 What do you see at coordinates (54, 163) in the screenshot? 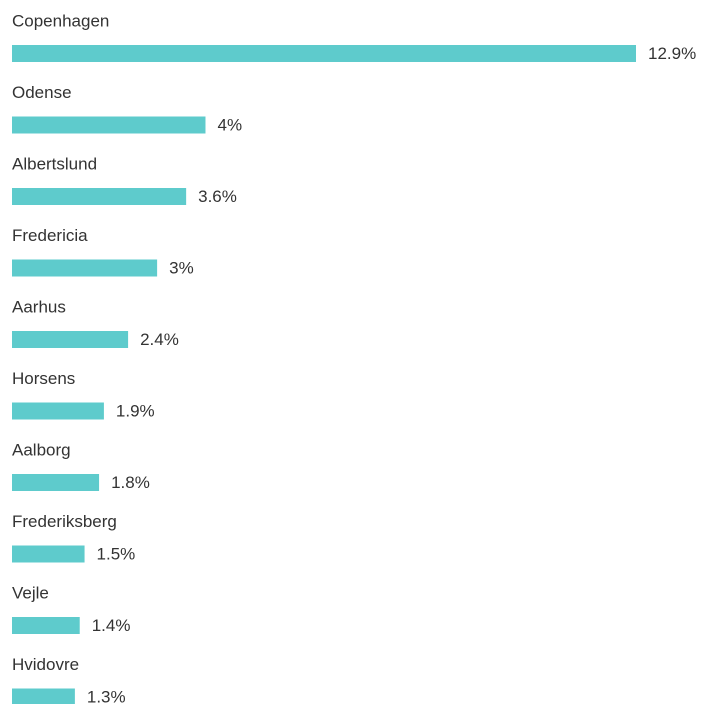
I see `category-label: Albertslund` at bounding box center [54, 163].